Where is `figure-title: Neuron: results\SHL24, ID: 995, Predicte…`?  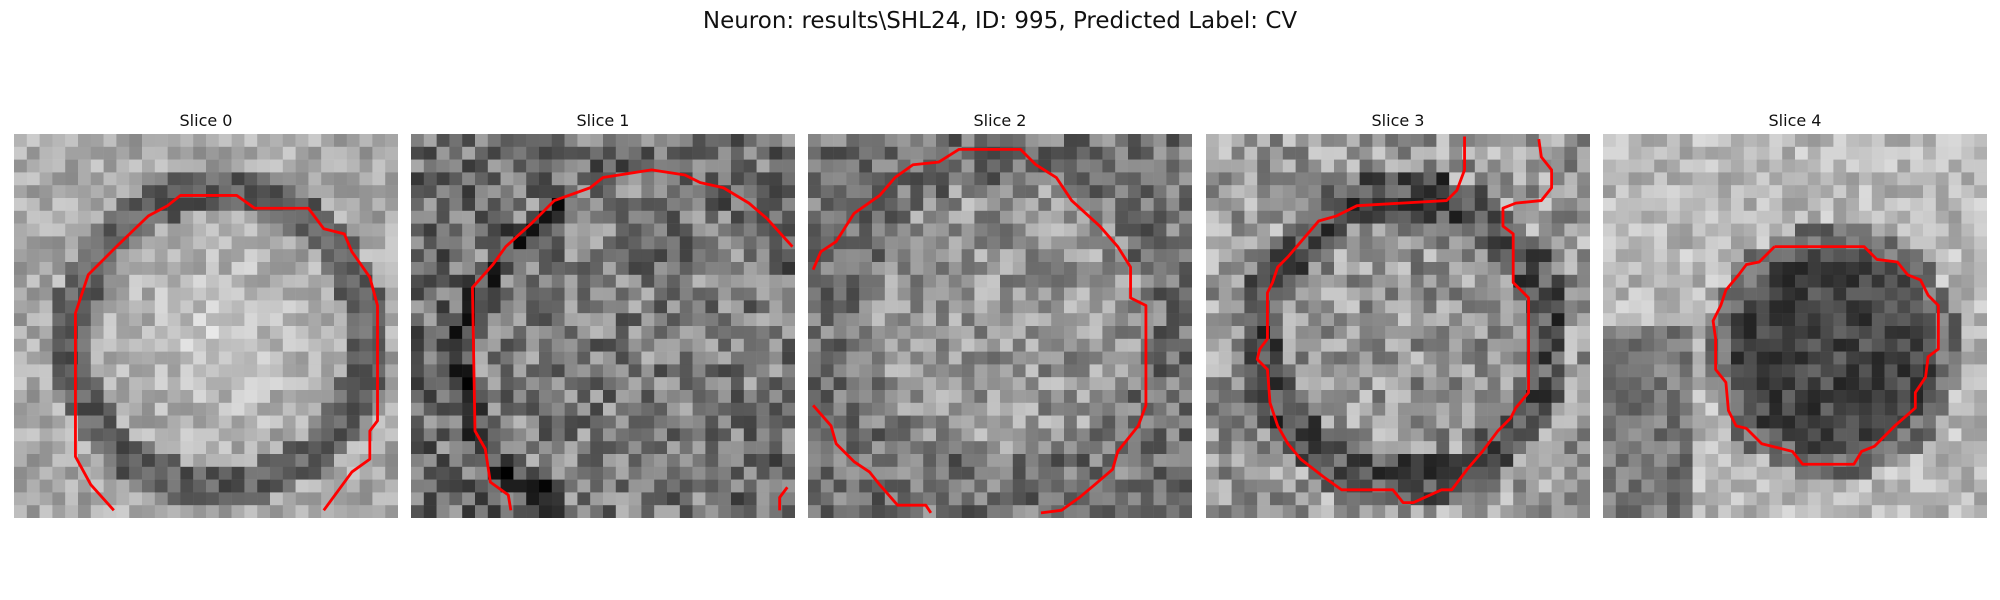
figure-title: Neuron: results\SHL24, ID: 995, Predicte… is located at coordinates (1000, 21).